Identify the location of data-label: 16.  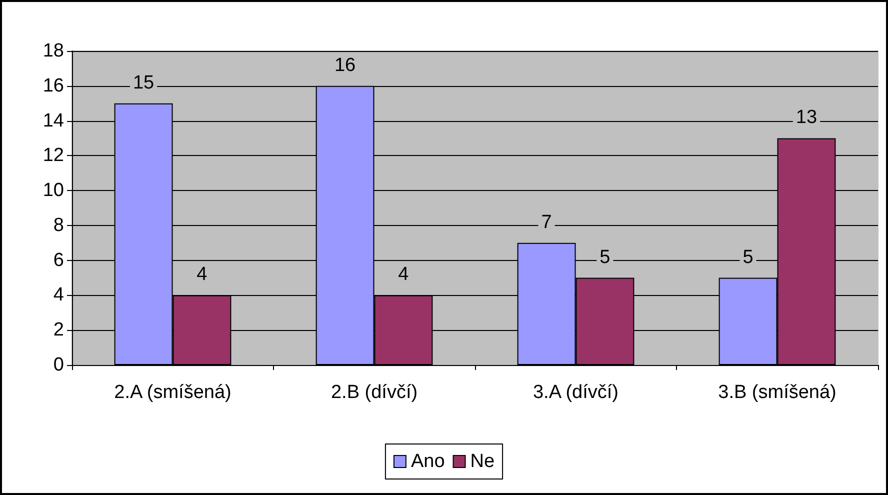
(345, 65).